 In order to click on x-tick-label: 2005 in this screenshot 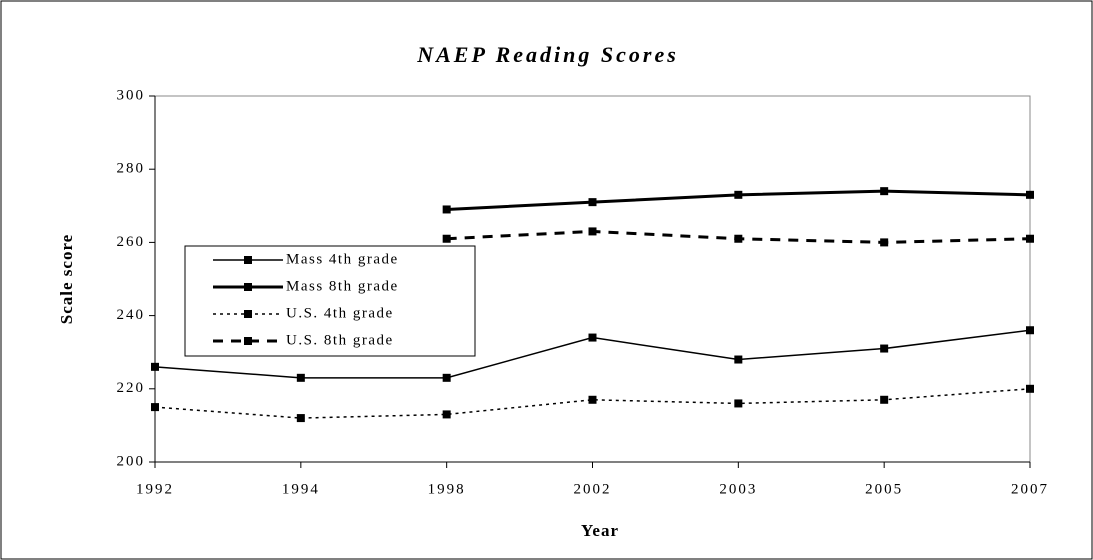, I will do `click(884, 489)`.